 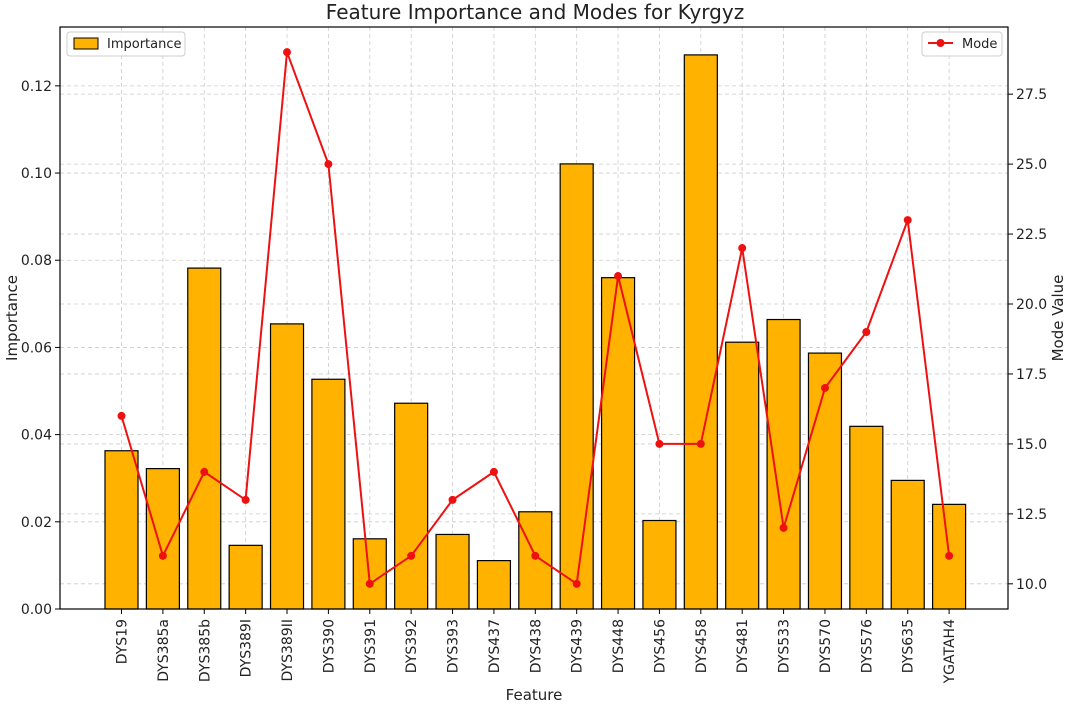 What do you see at coordinates (411, 506) in the screenshot?
I see `bar-DYS392` at bounding box center [411, 506].